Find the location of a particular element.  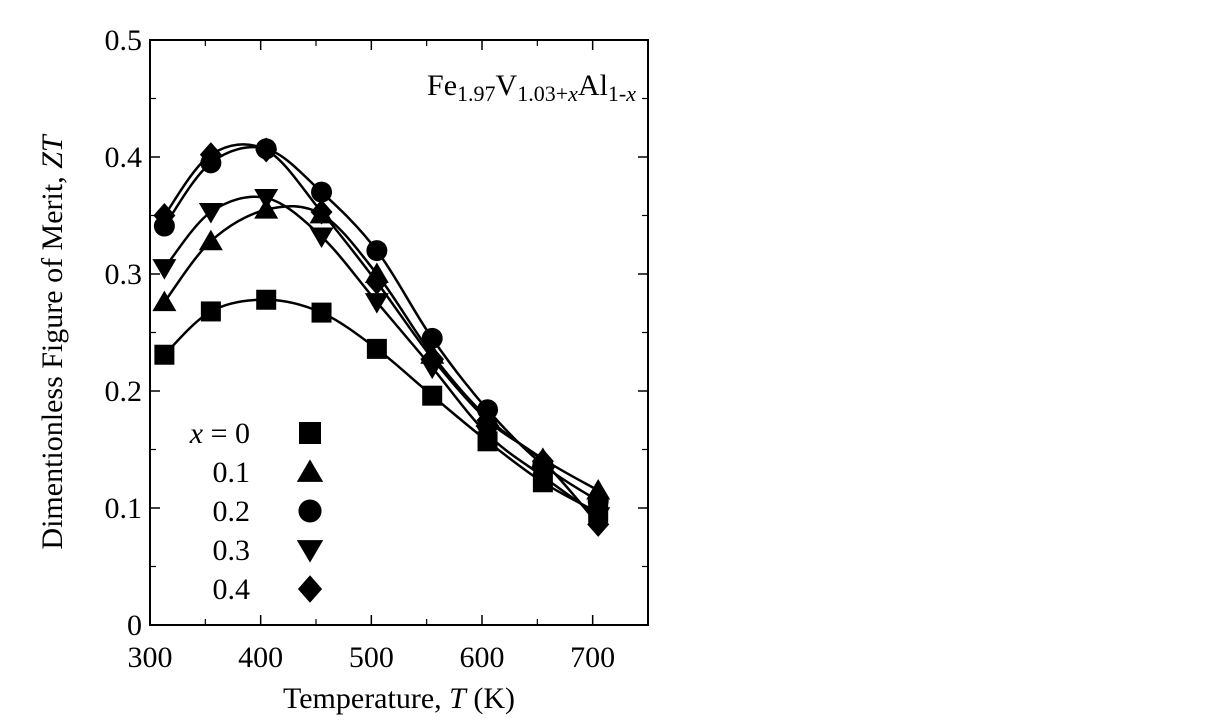

x-tick-label: 300 is located at coordinates (150, 657).